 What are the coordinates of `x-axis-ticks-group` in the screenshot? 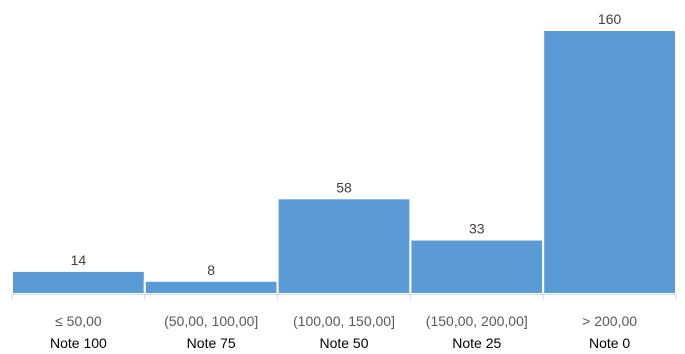 It's located at (344, 297).